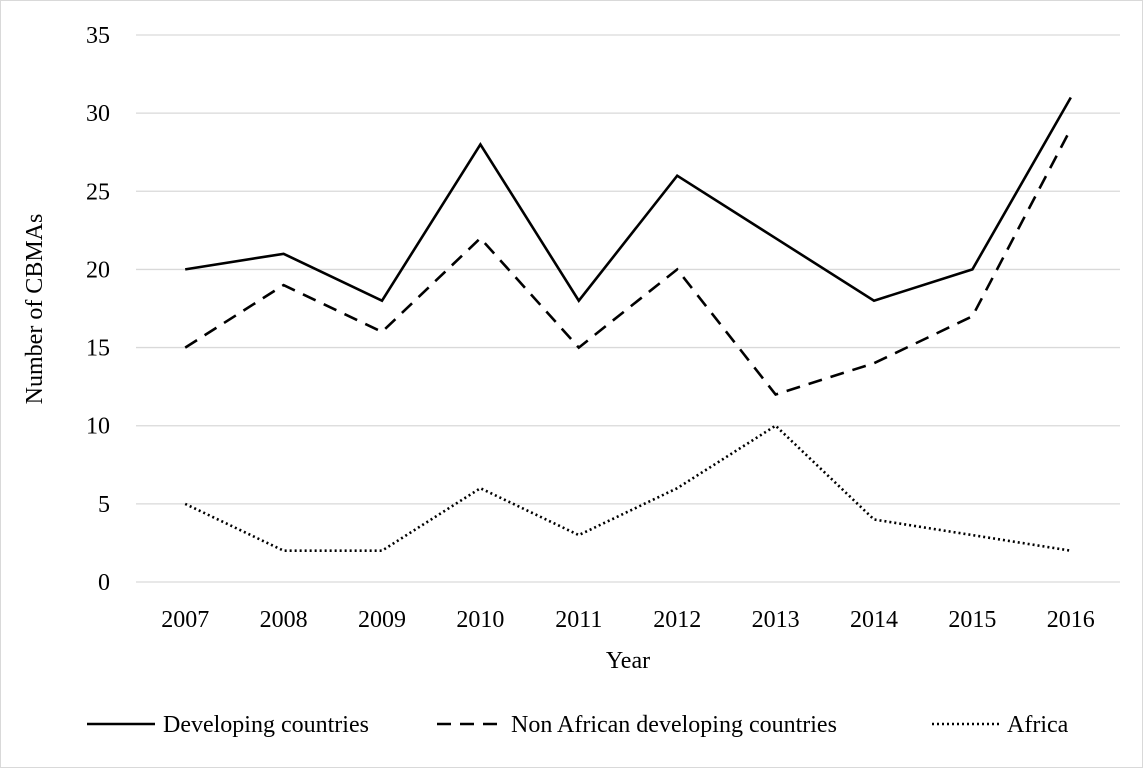 This screenshot has width=1143, height=768. What do you see at coordinates (185, 620) in the screenshot?
I see `x-tick-label: 2007` at bounding box center [185, 620].